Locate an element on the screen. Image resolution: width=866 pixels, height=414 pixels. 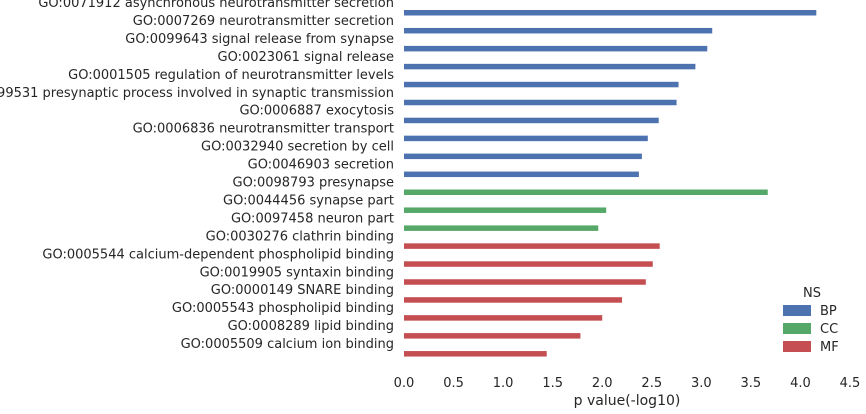
x-axis-title: p value(-log10) is located at coordinates (627, 401).